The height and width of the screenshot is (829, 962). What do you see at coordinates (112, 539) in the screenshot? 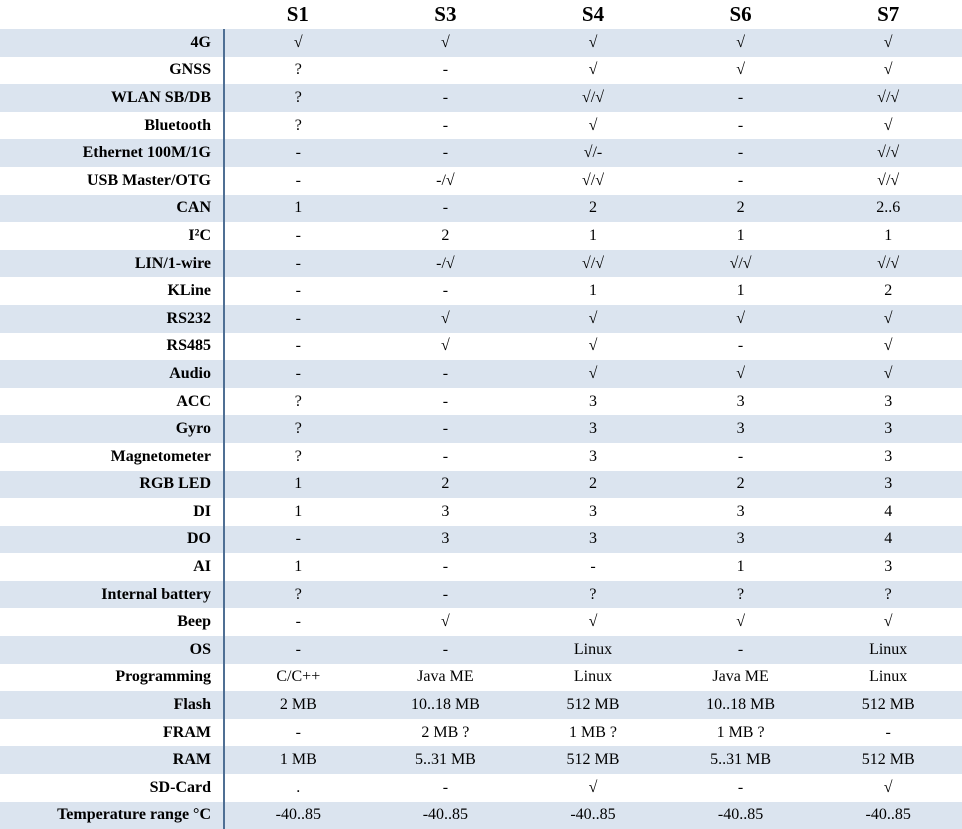
I see `row-label: DO` at bounding box center [112, 539].